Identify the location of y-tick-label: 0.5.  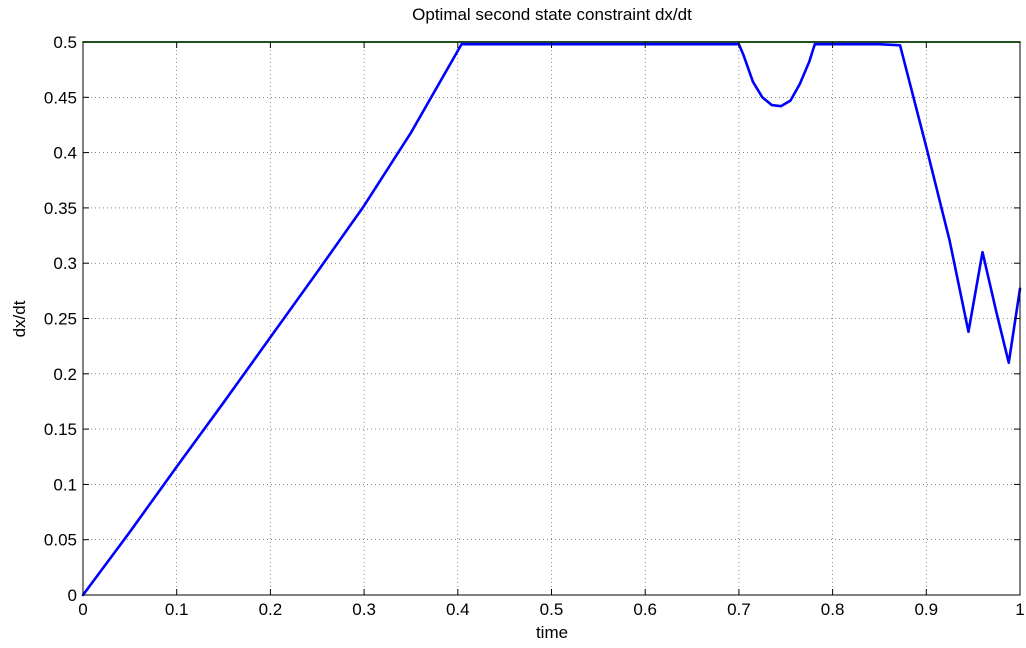
(65, 42).